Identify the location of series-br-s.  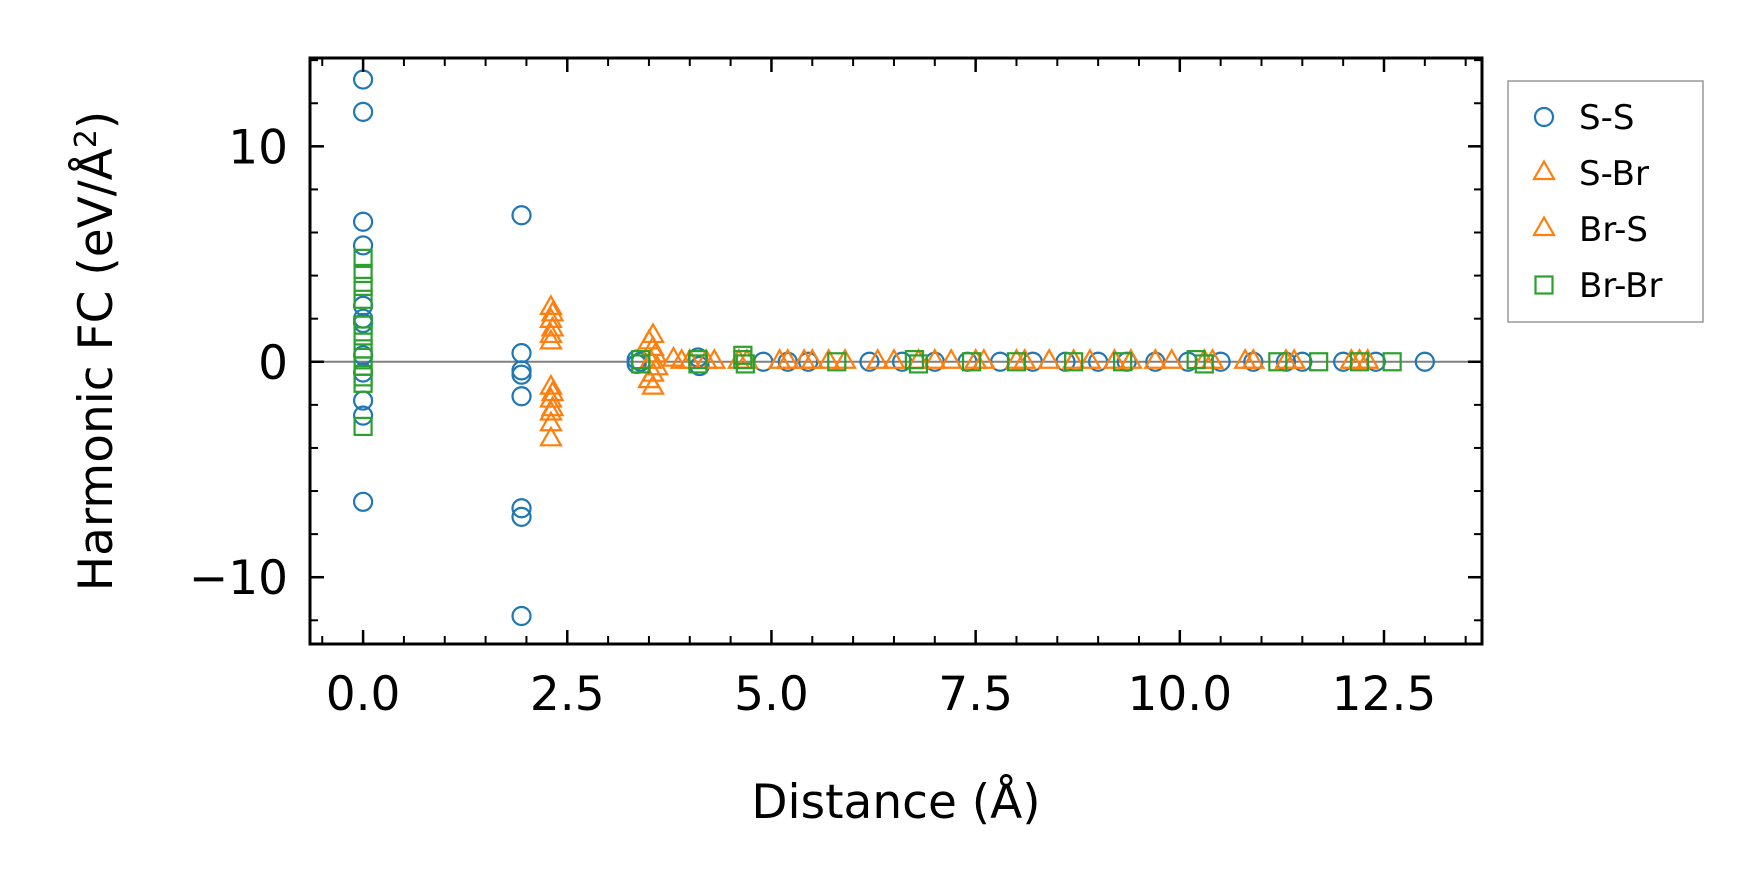
(956, 358).